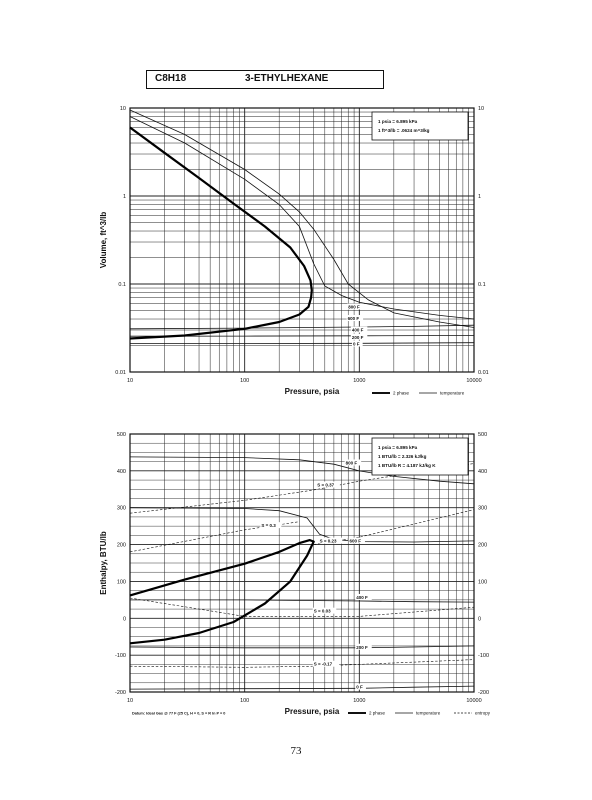 The image size is (592, 800). Describe the element at coordinates (268, 525) in the screenshot. I see `isentrope-label: S = 0.3` at that location.